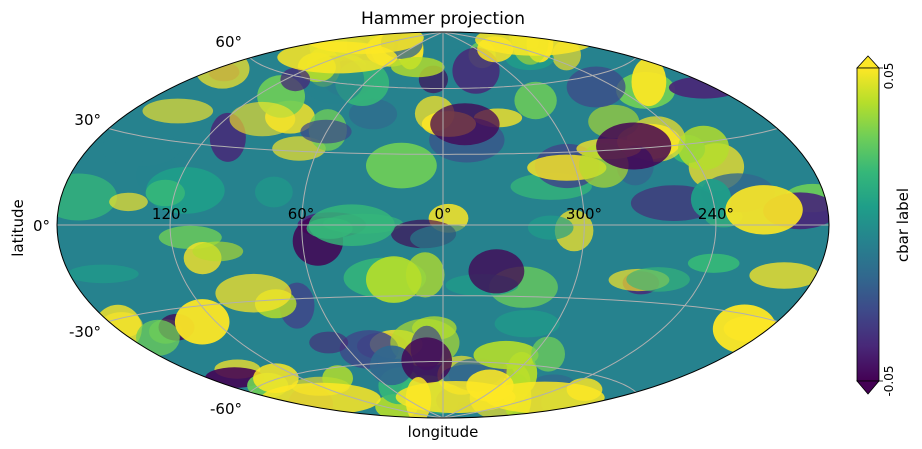 The width and height of the screenshot is (922, 449). I want to click on y-axis-label: latitude, so click(18, 228).